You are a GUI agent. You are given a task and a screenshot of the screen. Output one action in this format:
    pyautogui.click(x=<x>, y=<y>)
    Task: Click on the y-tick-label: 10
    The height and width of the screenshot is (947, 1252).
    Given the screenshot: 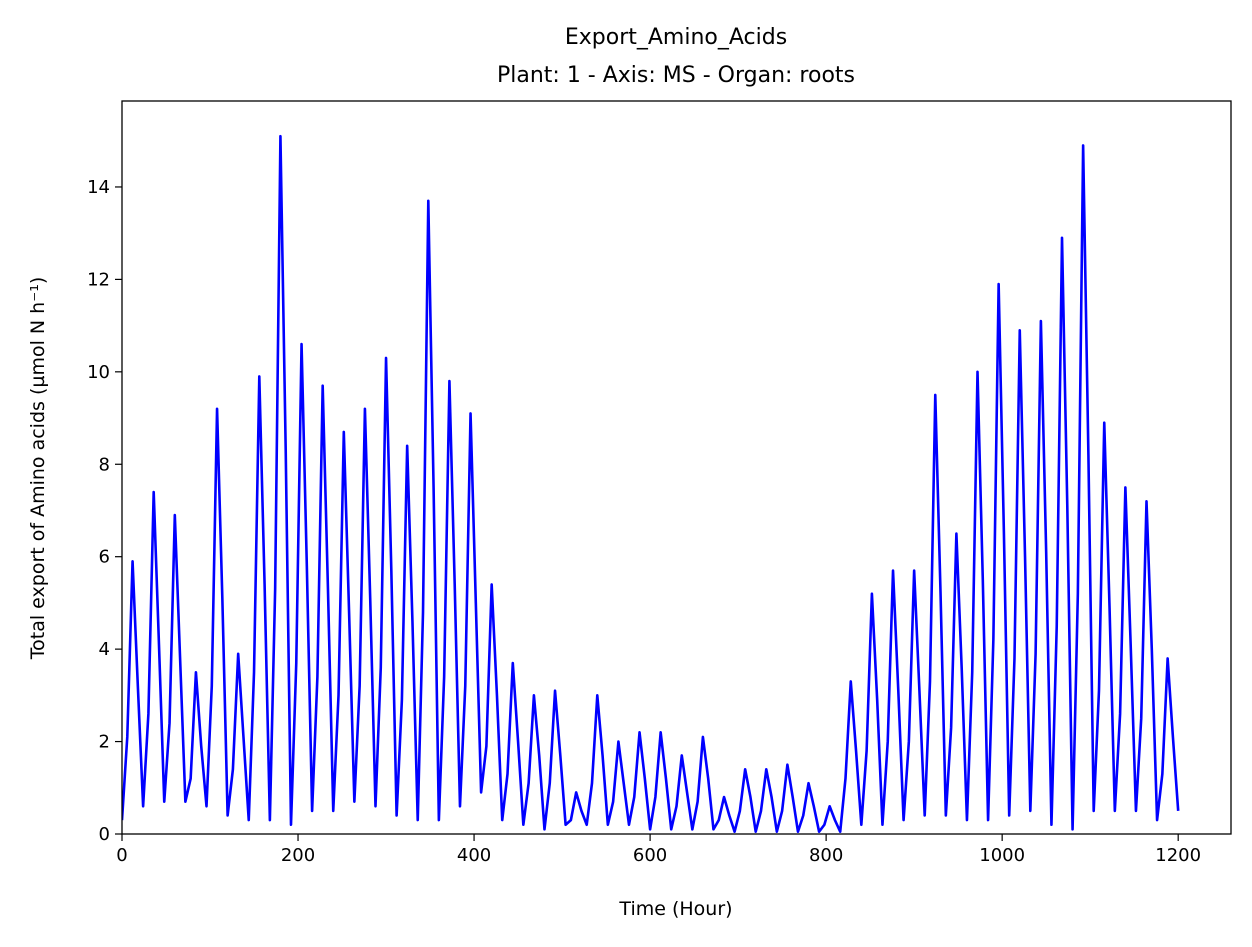 What is the action you would take?
    pyautogui.click(x=98, y=372)
    